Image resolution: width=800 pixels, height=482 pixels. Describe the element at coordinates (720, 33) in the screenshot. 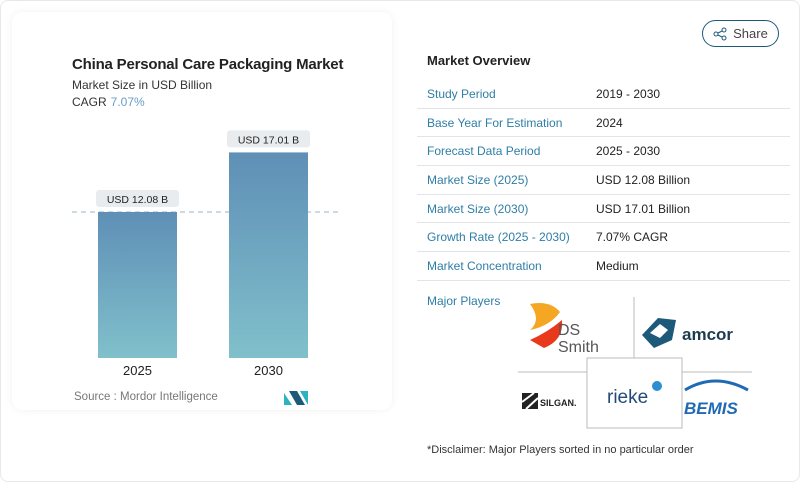

I see `share-icon` at that location.